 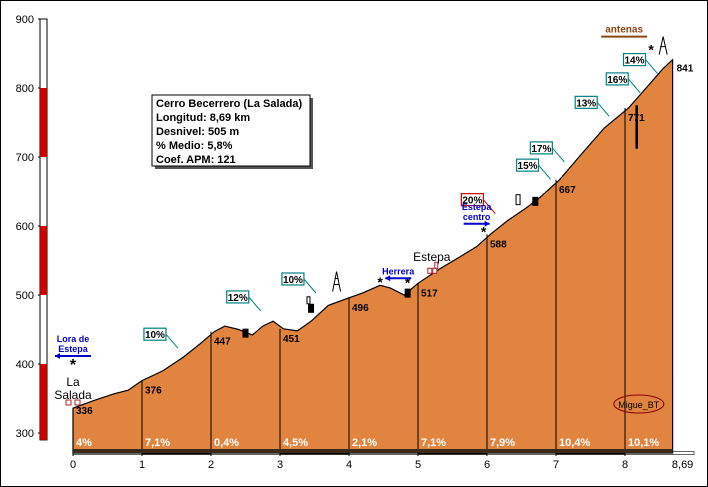 I want to click on max-gradient-label: 17%, so click(x=541, y=149).